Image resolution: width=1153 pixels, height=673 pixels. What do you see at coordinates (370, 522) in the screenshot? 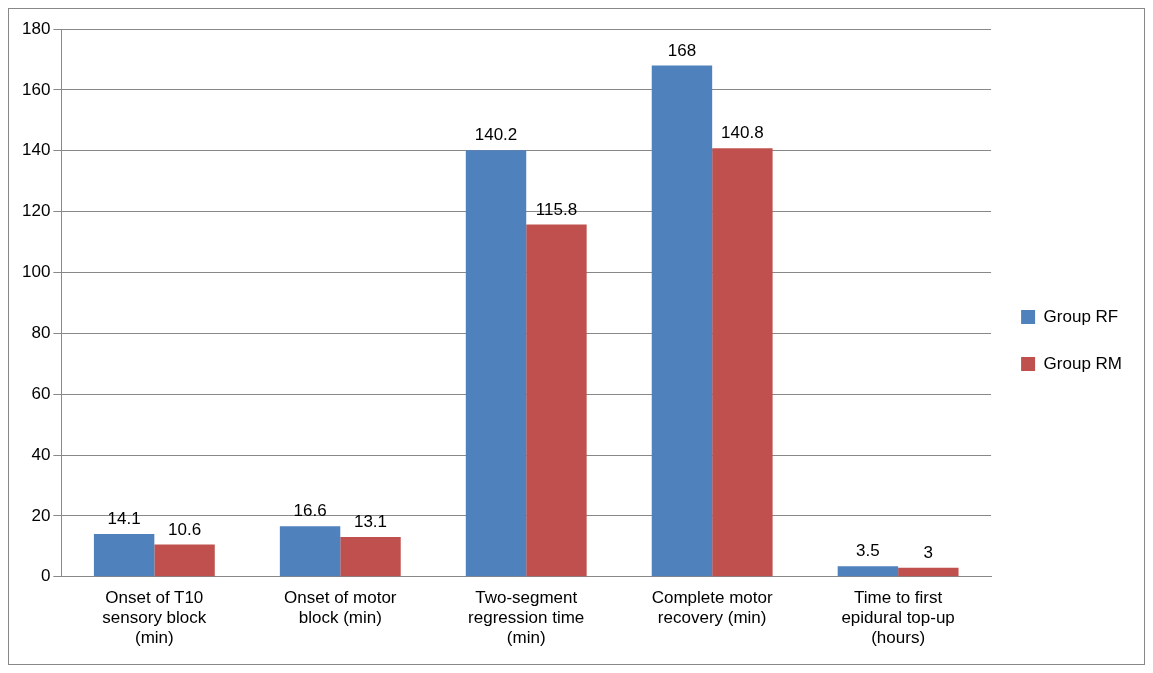
I see `data-label: 13.1` at bounding box center [370, 522].